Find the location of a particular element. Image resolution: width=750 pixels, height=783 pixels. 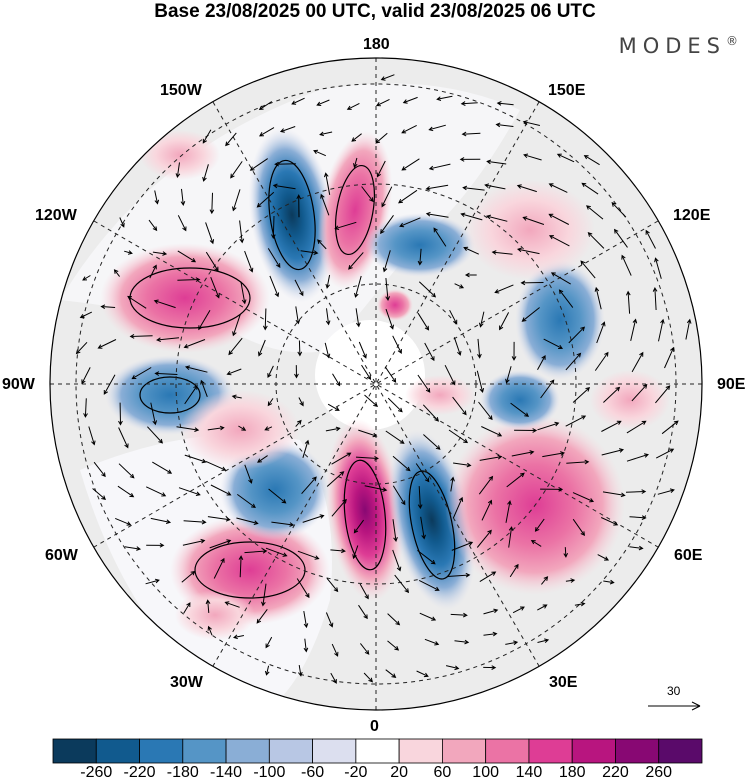

colorbar-tick-label: 220 is located at coordinates (615, 772).